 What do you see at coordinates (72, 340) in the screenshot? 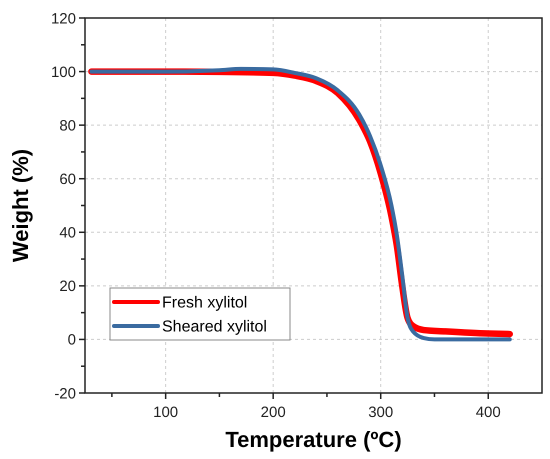
I see `y-tick-label: 0` at bounding box center [72, 340].